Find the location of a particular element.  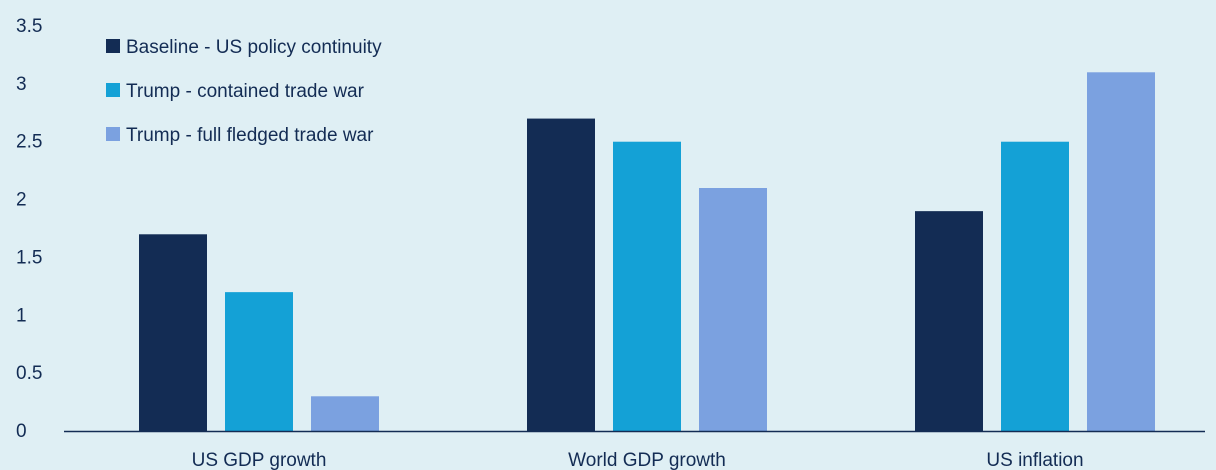

x-category-label: World GDP growth is located at coordinates (647, 460).